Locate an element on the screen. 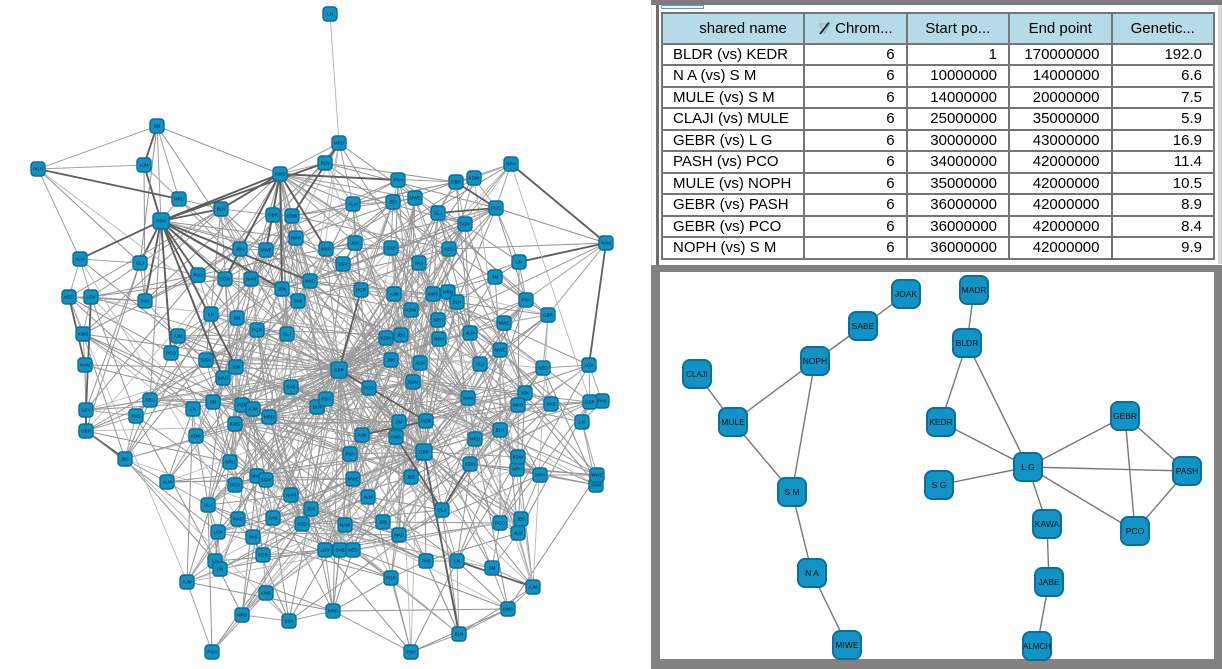  svg-text: SABE is located at coordinates (863, 326).